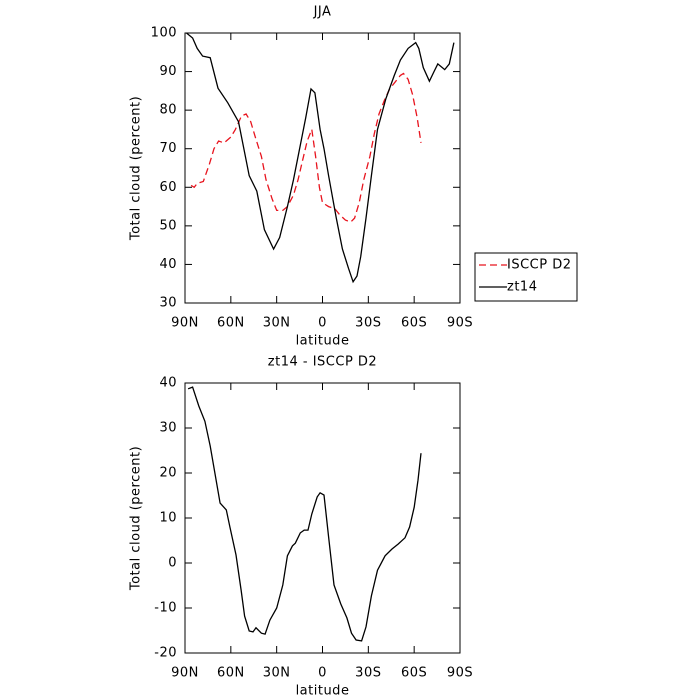  What do you see at coordinates (172, 563) in the screenshot?
I see `y-tick-label: 0` at bounding box center [172, 563].